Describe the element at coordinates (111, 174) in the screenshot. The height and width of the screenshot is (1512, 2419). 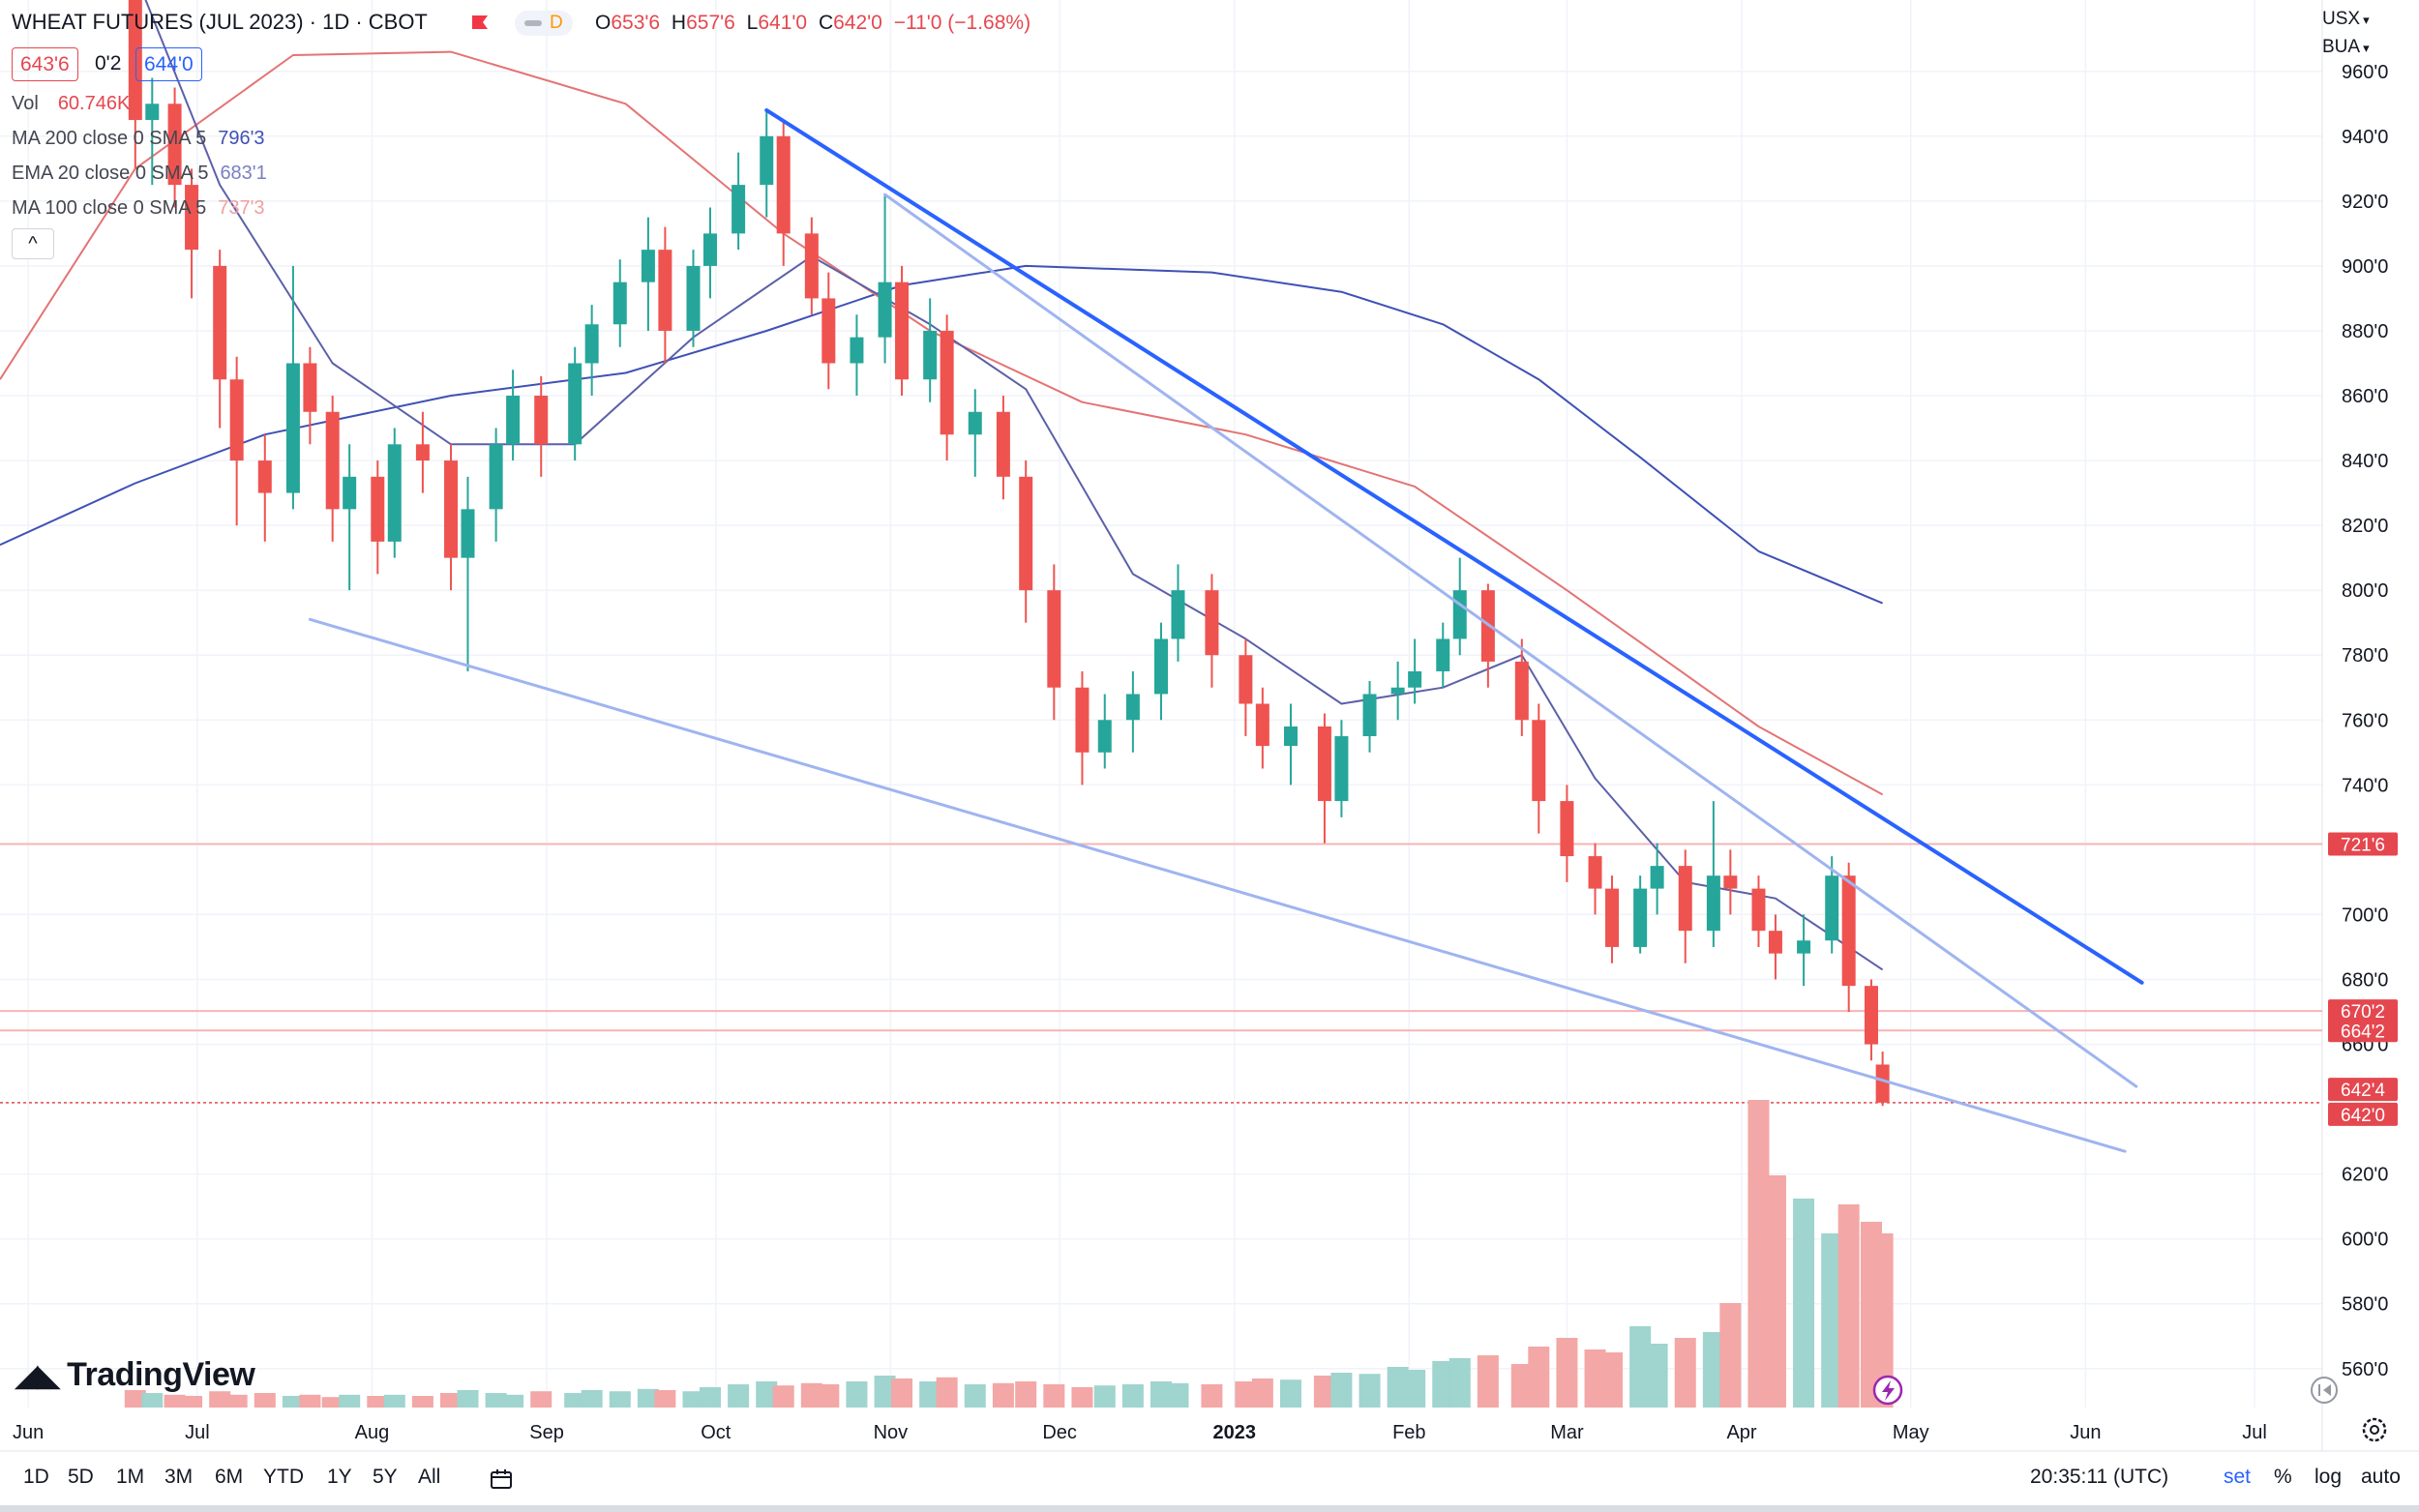
I see `ema20-label: EMA 20 close 0 SMA 5` at that location.